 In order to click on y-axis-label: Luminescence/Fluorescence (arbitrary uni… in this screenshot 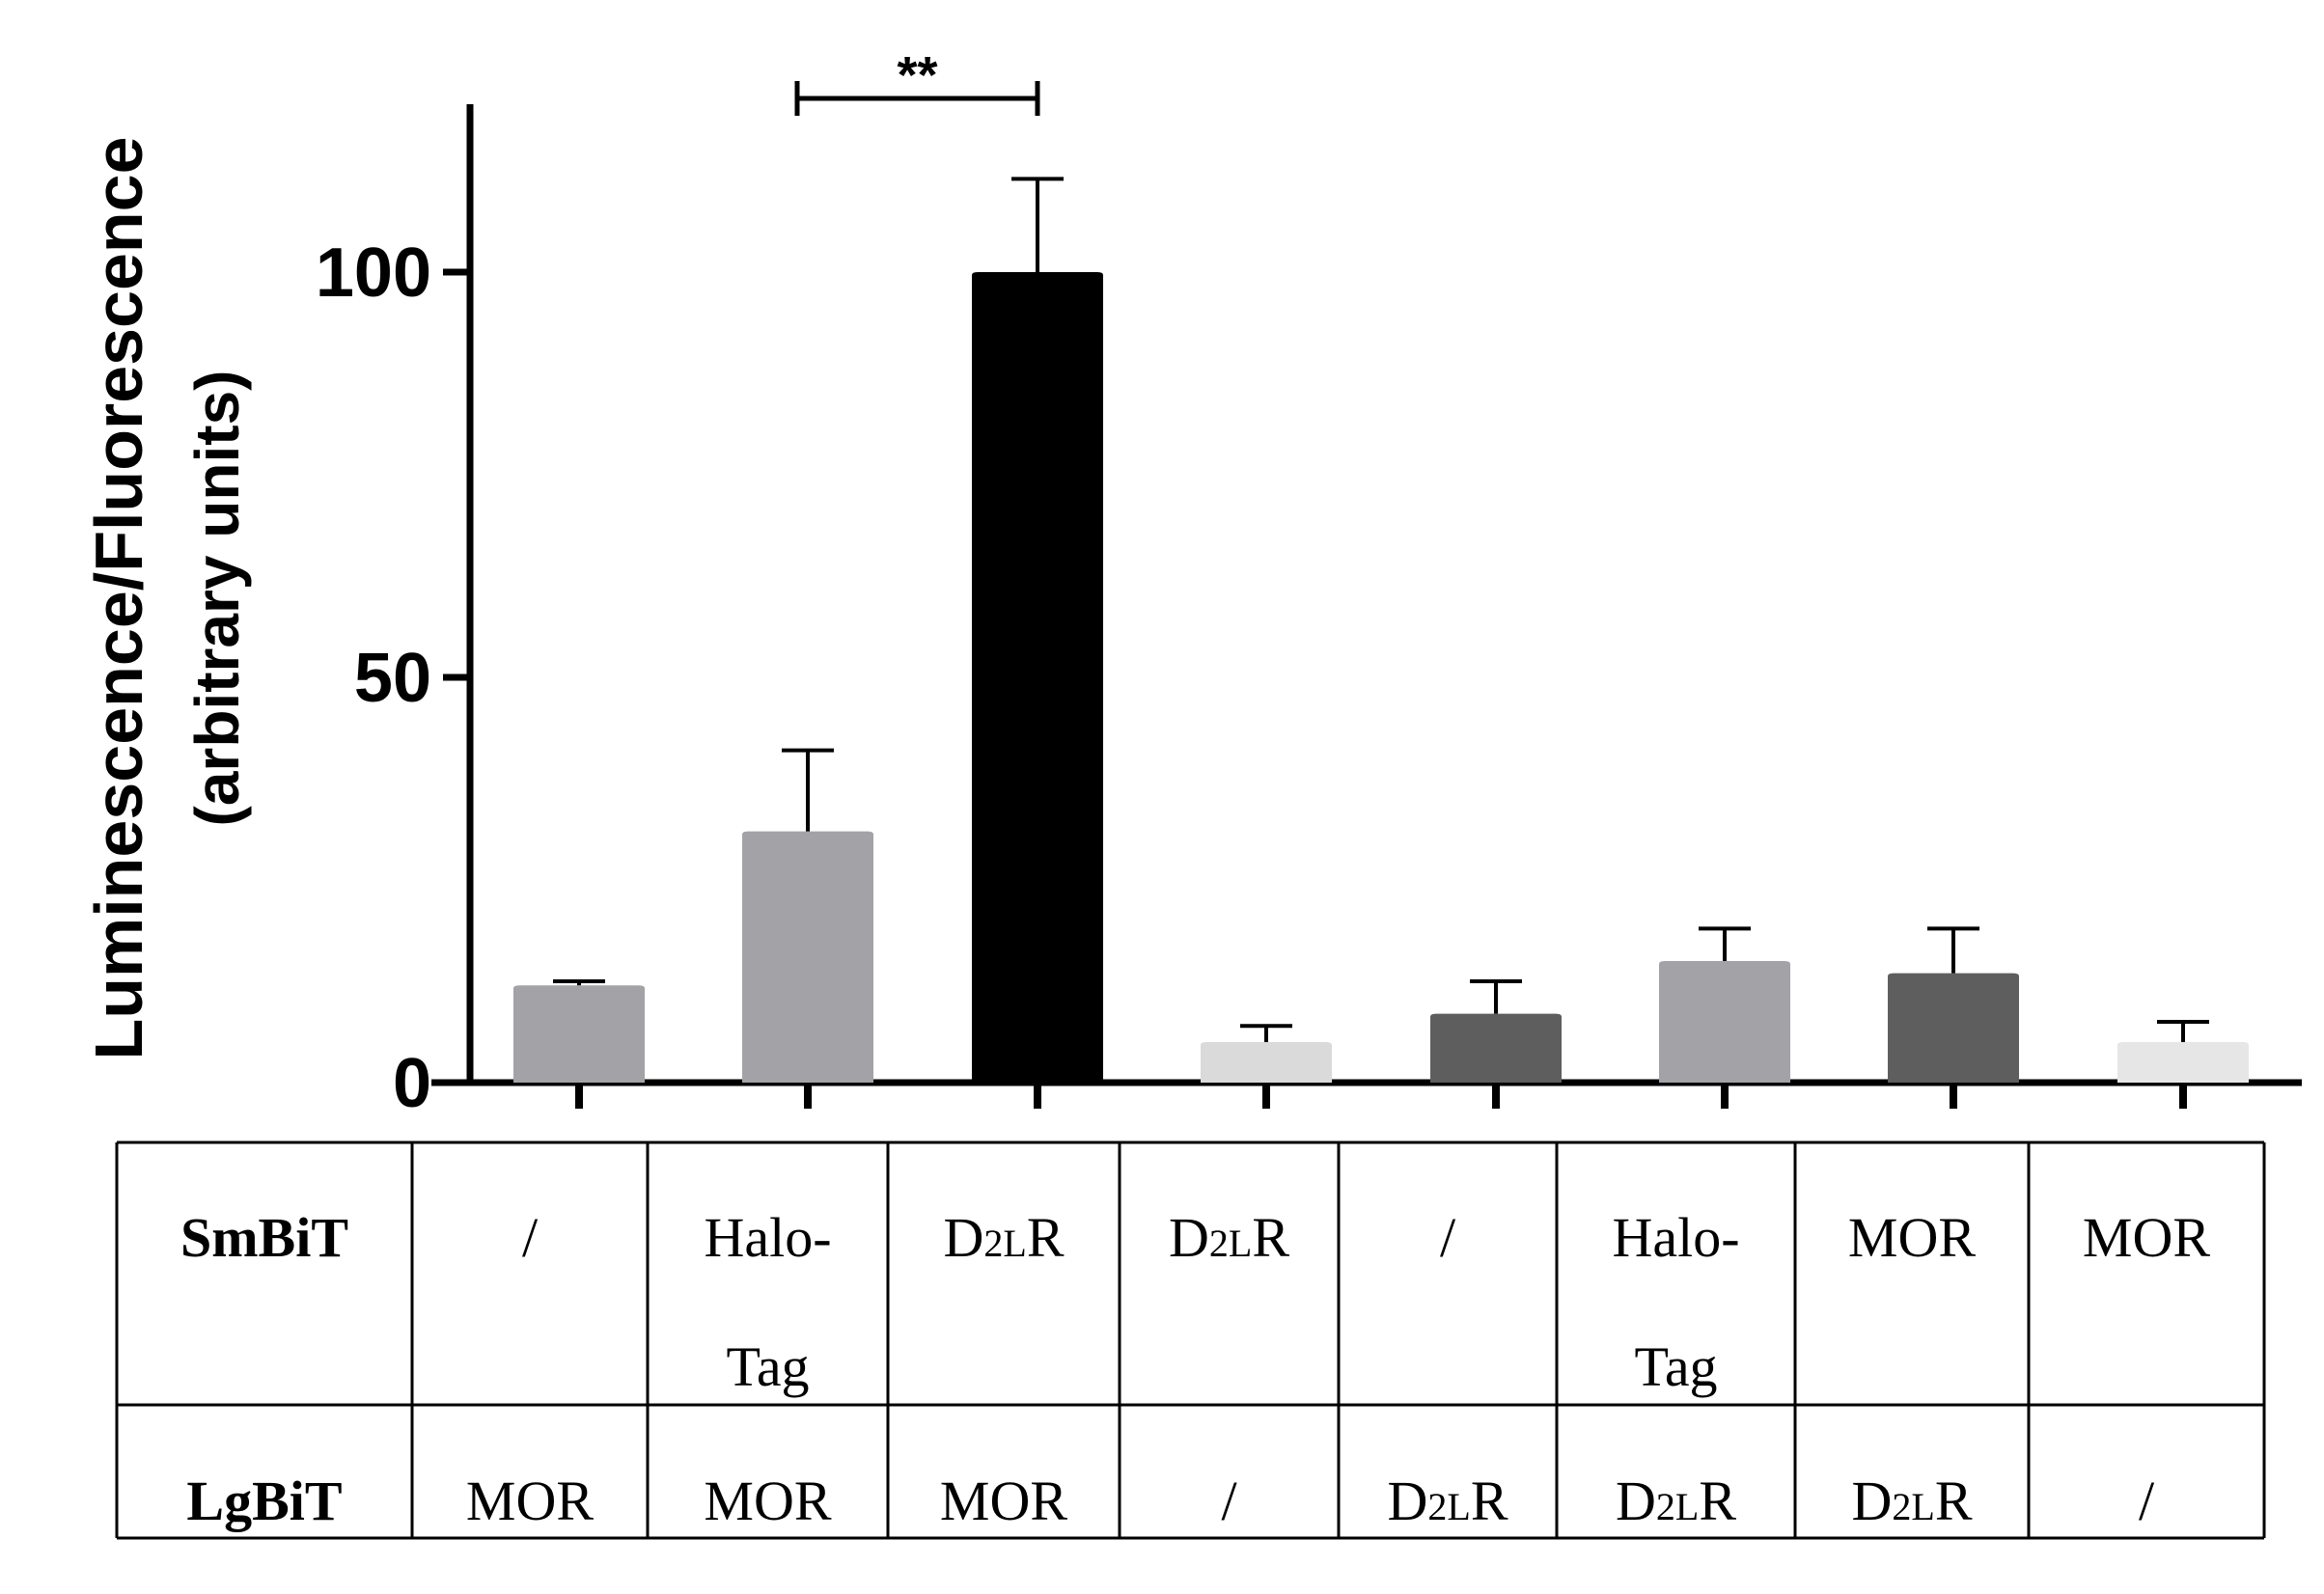, I will do `click(167, 597)`.